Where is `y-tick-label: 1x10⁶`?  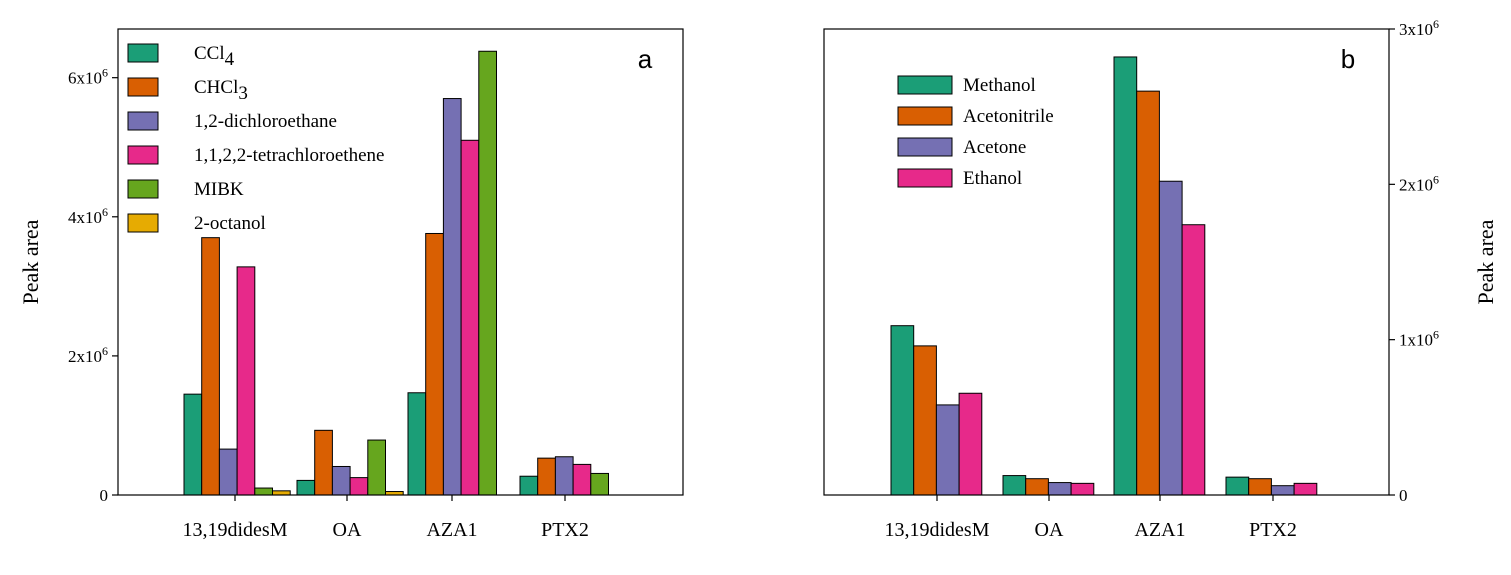 y-tick-label: 1x10⁶ is located at coordinates (1419, 339).